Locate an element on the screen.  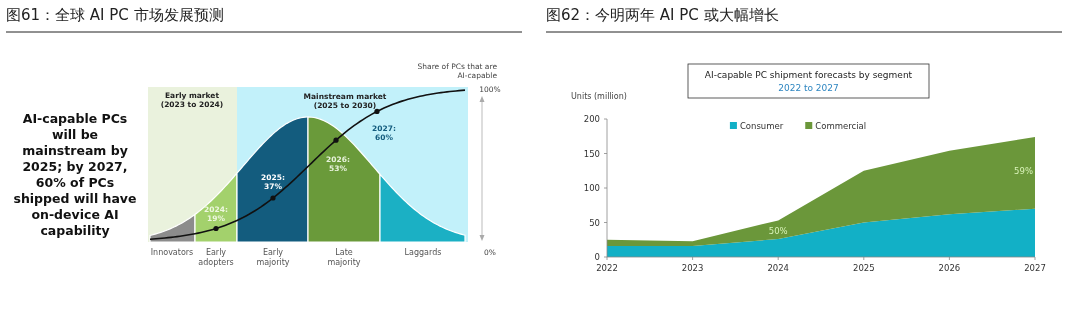
annotation: 59% is located at coordinates (1023, 171).